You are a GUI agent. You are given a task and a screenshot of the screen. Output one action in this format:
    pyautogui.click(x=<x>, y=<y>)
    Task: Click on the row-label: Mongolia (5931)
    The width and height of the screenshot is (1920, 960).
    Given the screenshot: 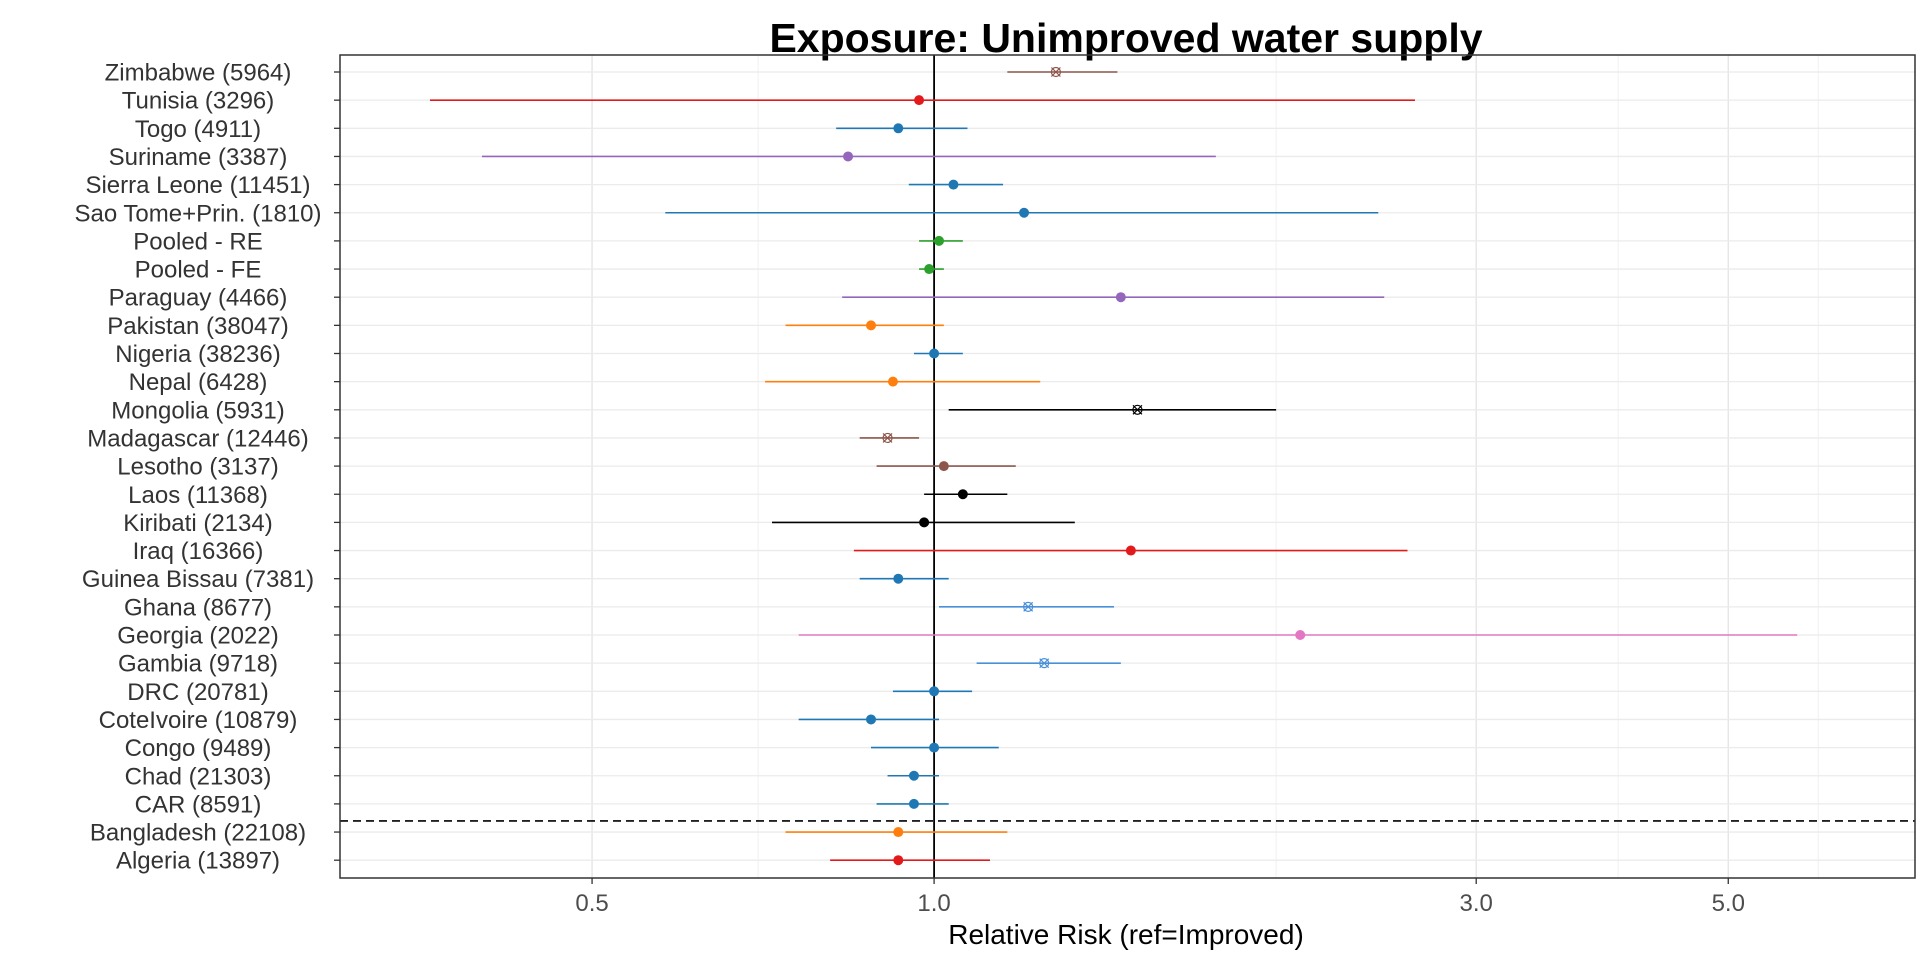 What is the action you would take?
    pyautogui.click(x=197, y=410)
    